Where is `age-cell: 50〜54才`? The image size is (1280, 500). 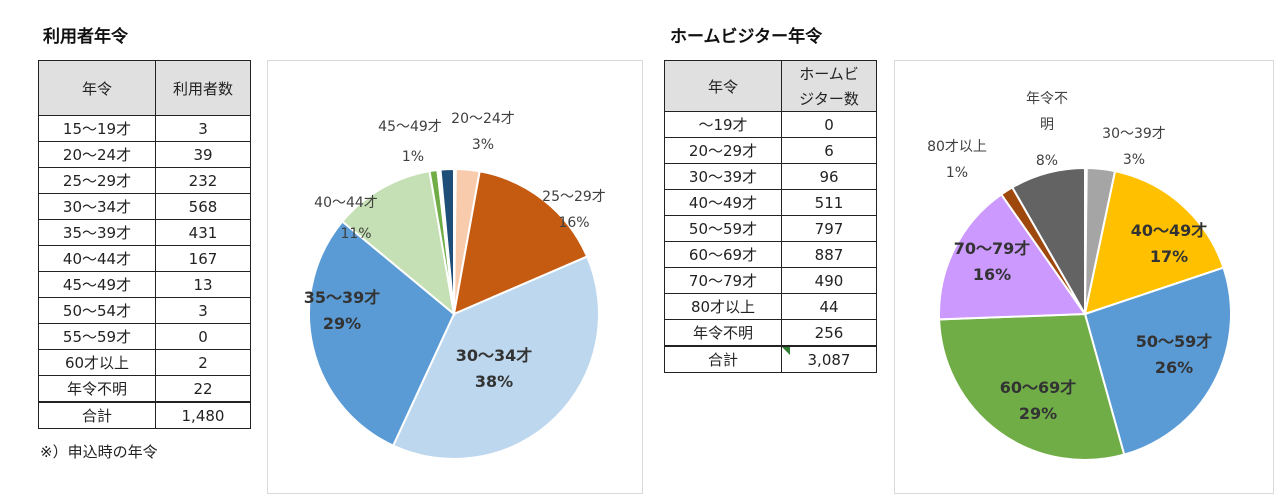 age-cell: 50〜54才 is located at coordinates (97, 310).